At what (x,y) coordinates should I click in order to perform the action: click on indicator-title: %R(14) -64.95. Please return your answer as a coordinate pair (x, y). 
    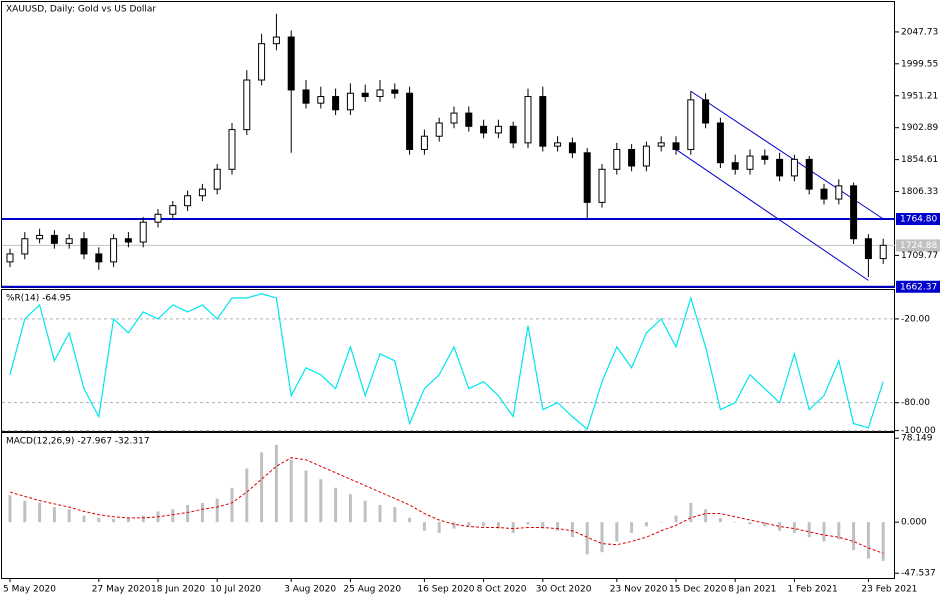
    Looking at the image, I should click on (38, 299).